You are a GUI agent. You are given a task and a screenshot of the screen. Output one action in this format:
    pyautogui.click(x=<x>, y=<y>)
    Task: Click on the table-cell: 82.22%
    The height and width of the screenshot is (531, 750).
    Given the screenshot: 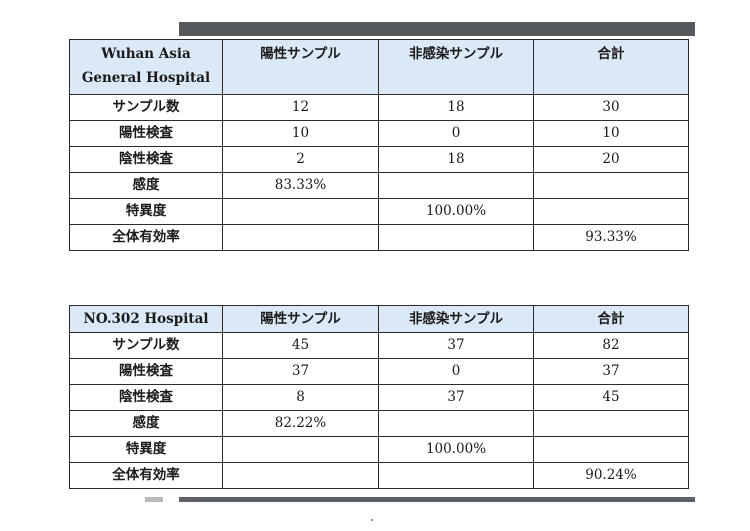 What is the action you would take?
    pyautogui.click(x=300, y=423)
    